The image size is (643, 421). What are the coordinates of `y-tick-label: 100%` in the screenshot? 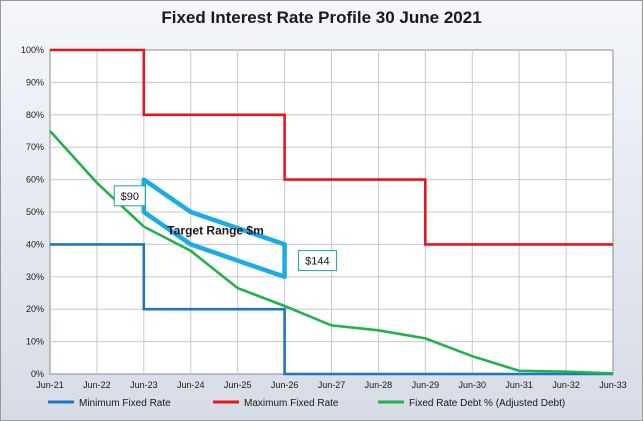 It's located at (32, 50).